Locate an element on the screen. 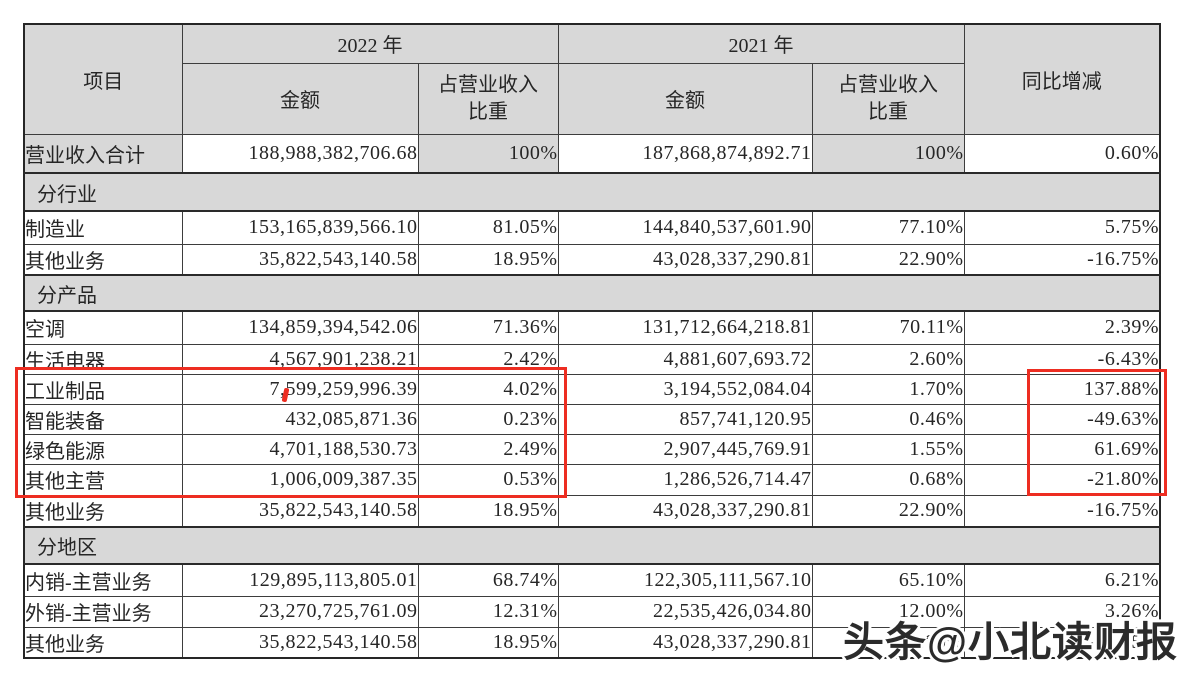  cell-share-2021: 77.10% is located at coordinates (888, 227).